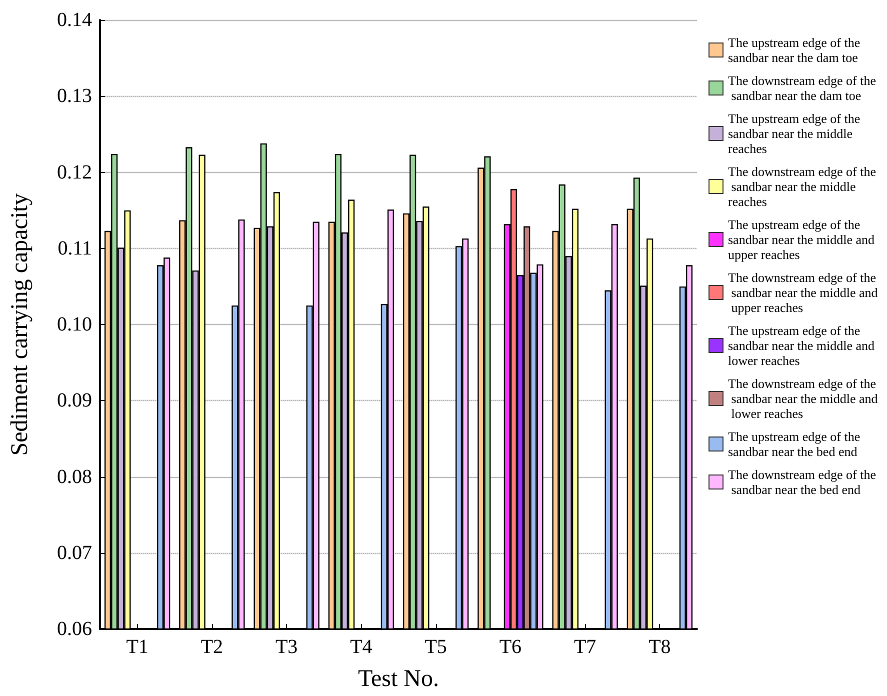  What do you see at coordinates (796, 444) in the screenshot?
I see `legend-label: The upstream edge of the sandbar near the bed end` at bounding box center [796, 444].